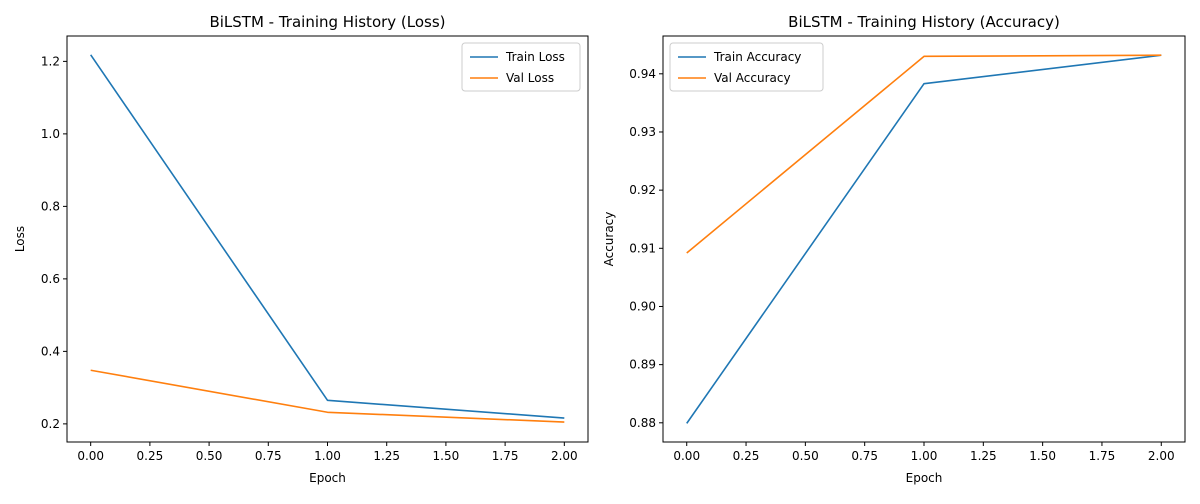  I want to click on legend: Train Accuracy Val Accuracy, so click(746, 67).